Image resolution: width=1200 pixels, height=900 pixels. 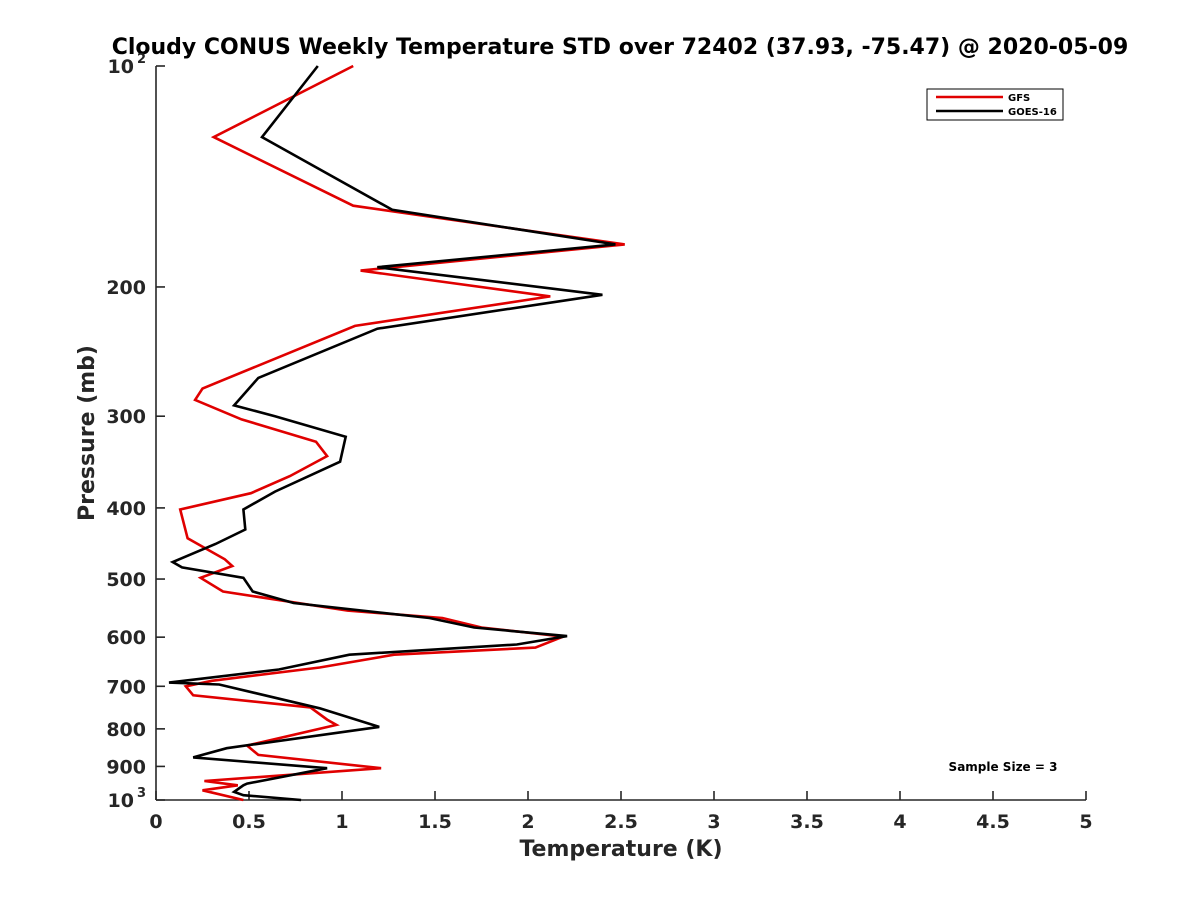 I want to click on x-tick-label: 4.5, so click(x=993, y=822).